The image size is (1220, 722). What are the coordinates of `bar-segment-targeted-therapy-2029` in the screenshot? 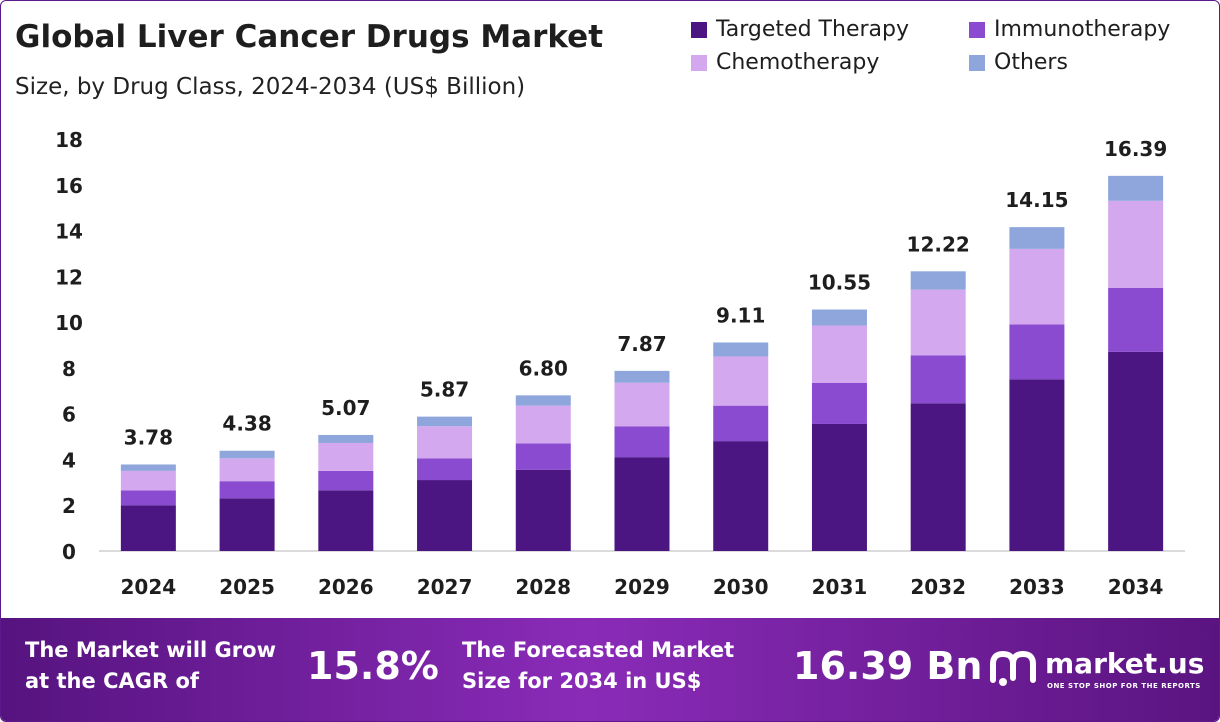 It's located at (642, 504).